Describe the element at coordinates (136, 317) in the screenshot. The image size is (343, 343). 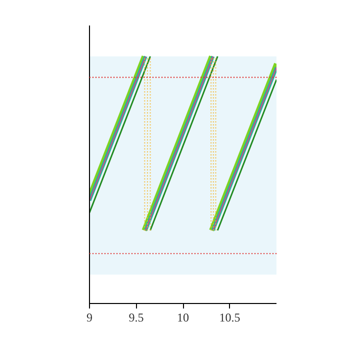
I see `x-tick-label: 9.5` at that location.